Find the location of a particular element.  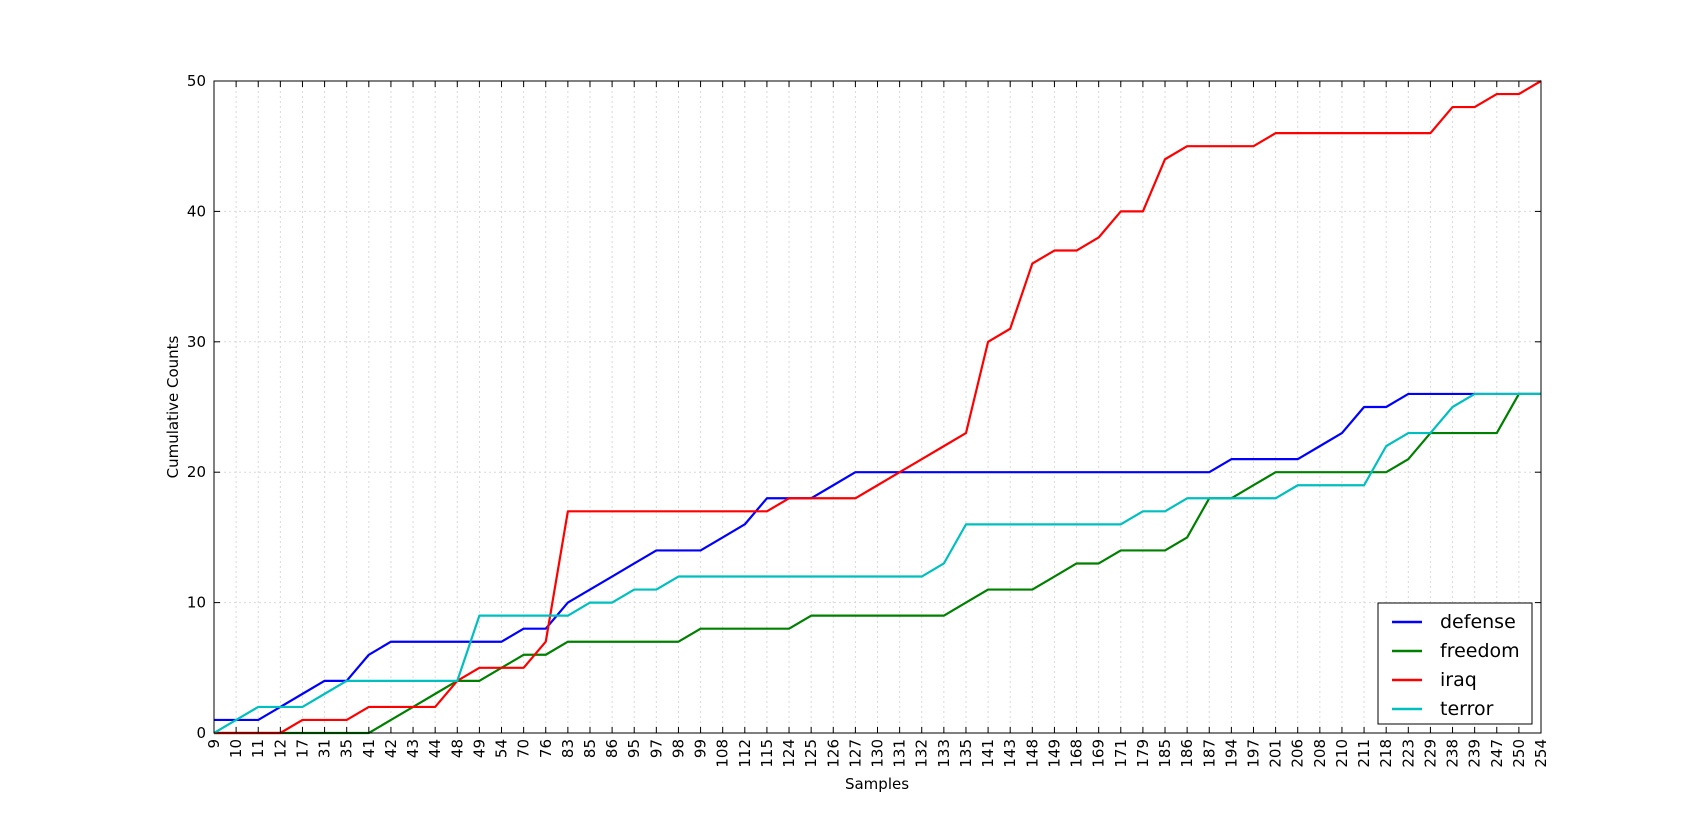

x-tick-label: 42 is located at coordinates (391, 748).